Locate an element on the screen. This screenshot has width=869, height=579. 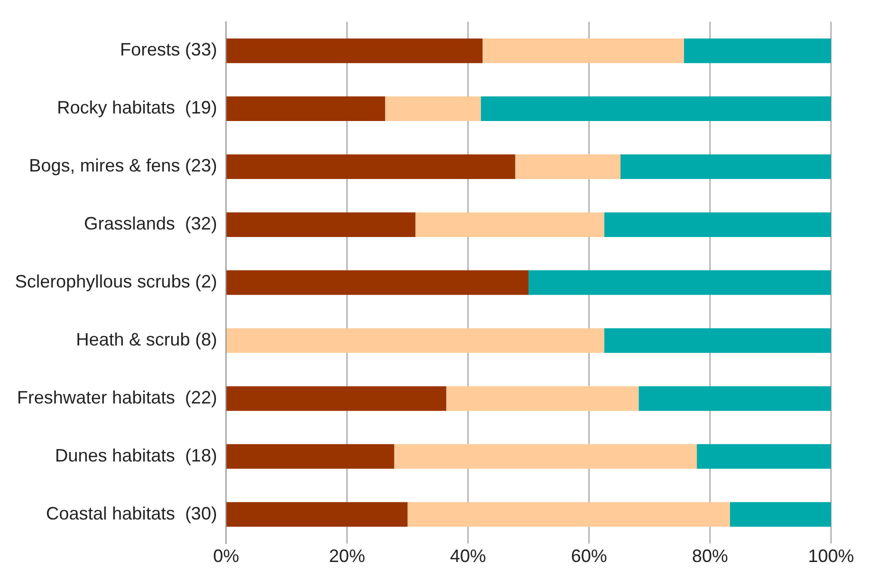
x-tick-label: 40% is located at coordinates (468, 556).